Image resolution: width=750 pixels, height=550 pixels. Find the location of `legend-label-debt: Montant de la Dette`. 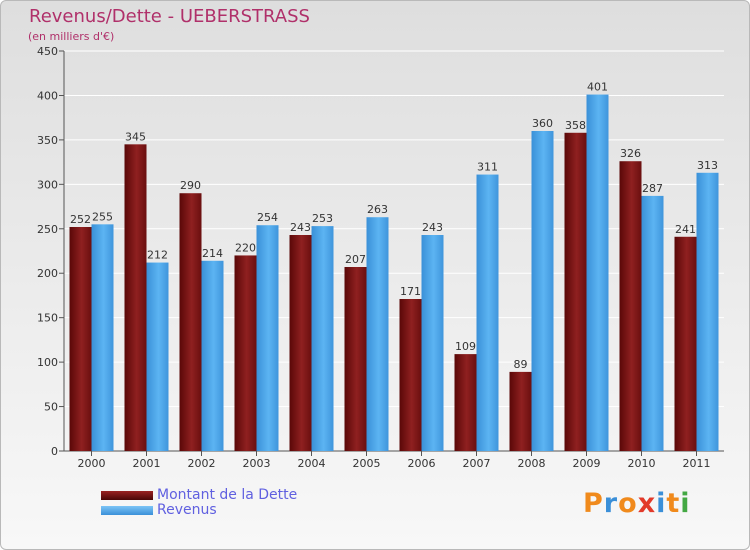

legend-label-debt: Montant de la Dette is located at coordinates (227, 495).